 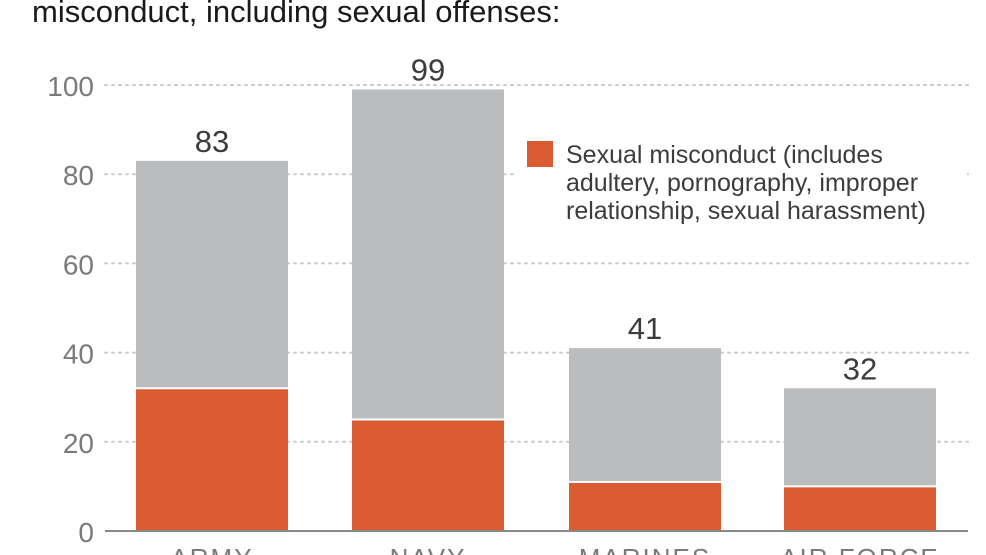 I want to click on y-tick-label: 20, so click(x=78, y=443).